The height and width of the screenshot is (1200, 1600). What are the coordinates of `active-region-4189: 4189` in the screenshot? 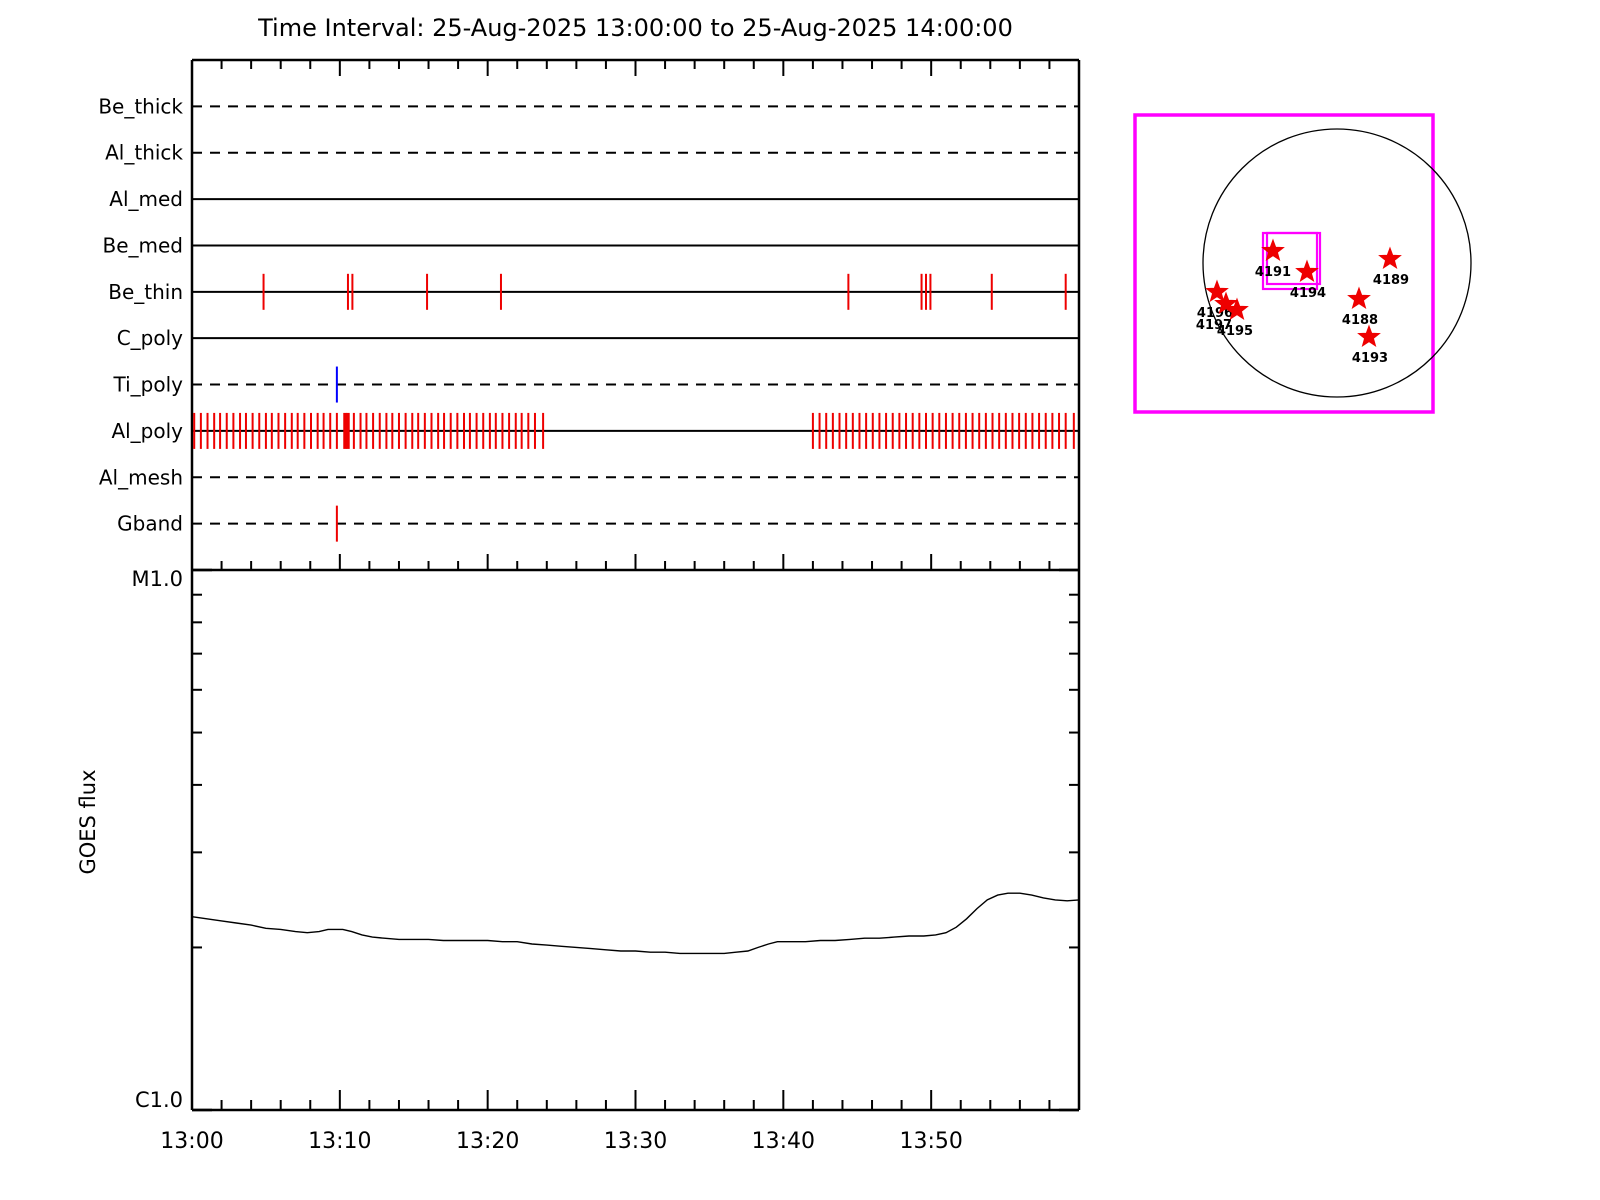 It's located at (1391, 267).